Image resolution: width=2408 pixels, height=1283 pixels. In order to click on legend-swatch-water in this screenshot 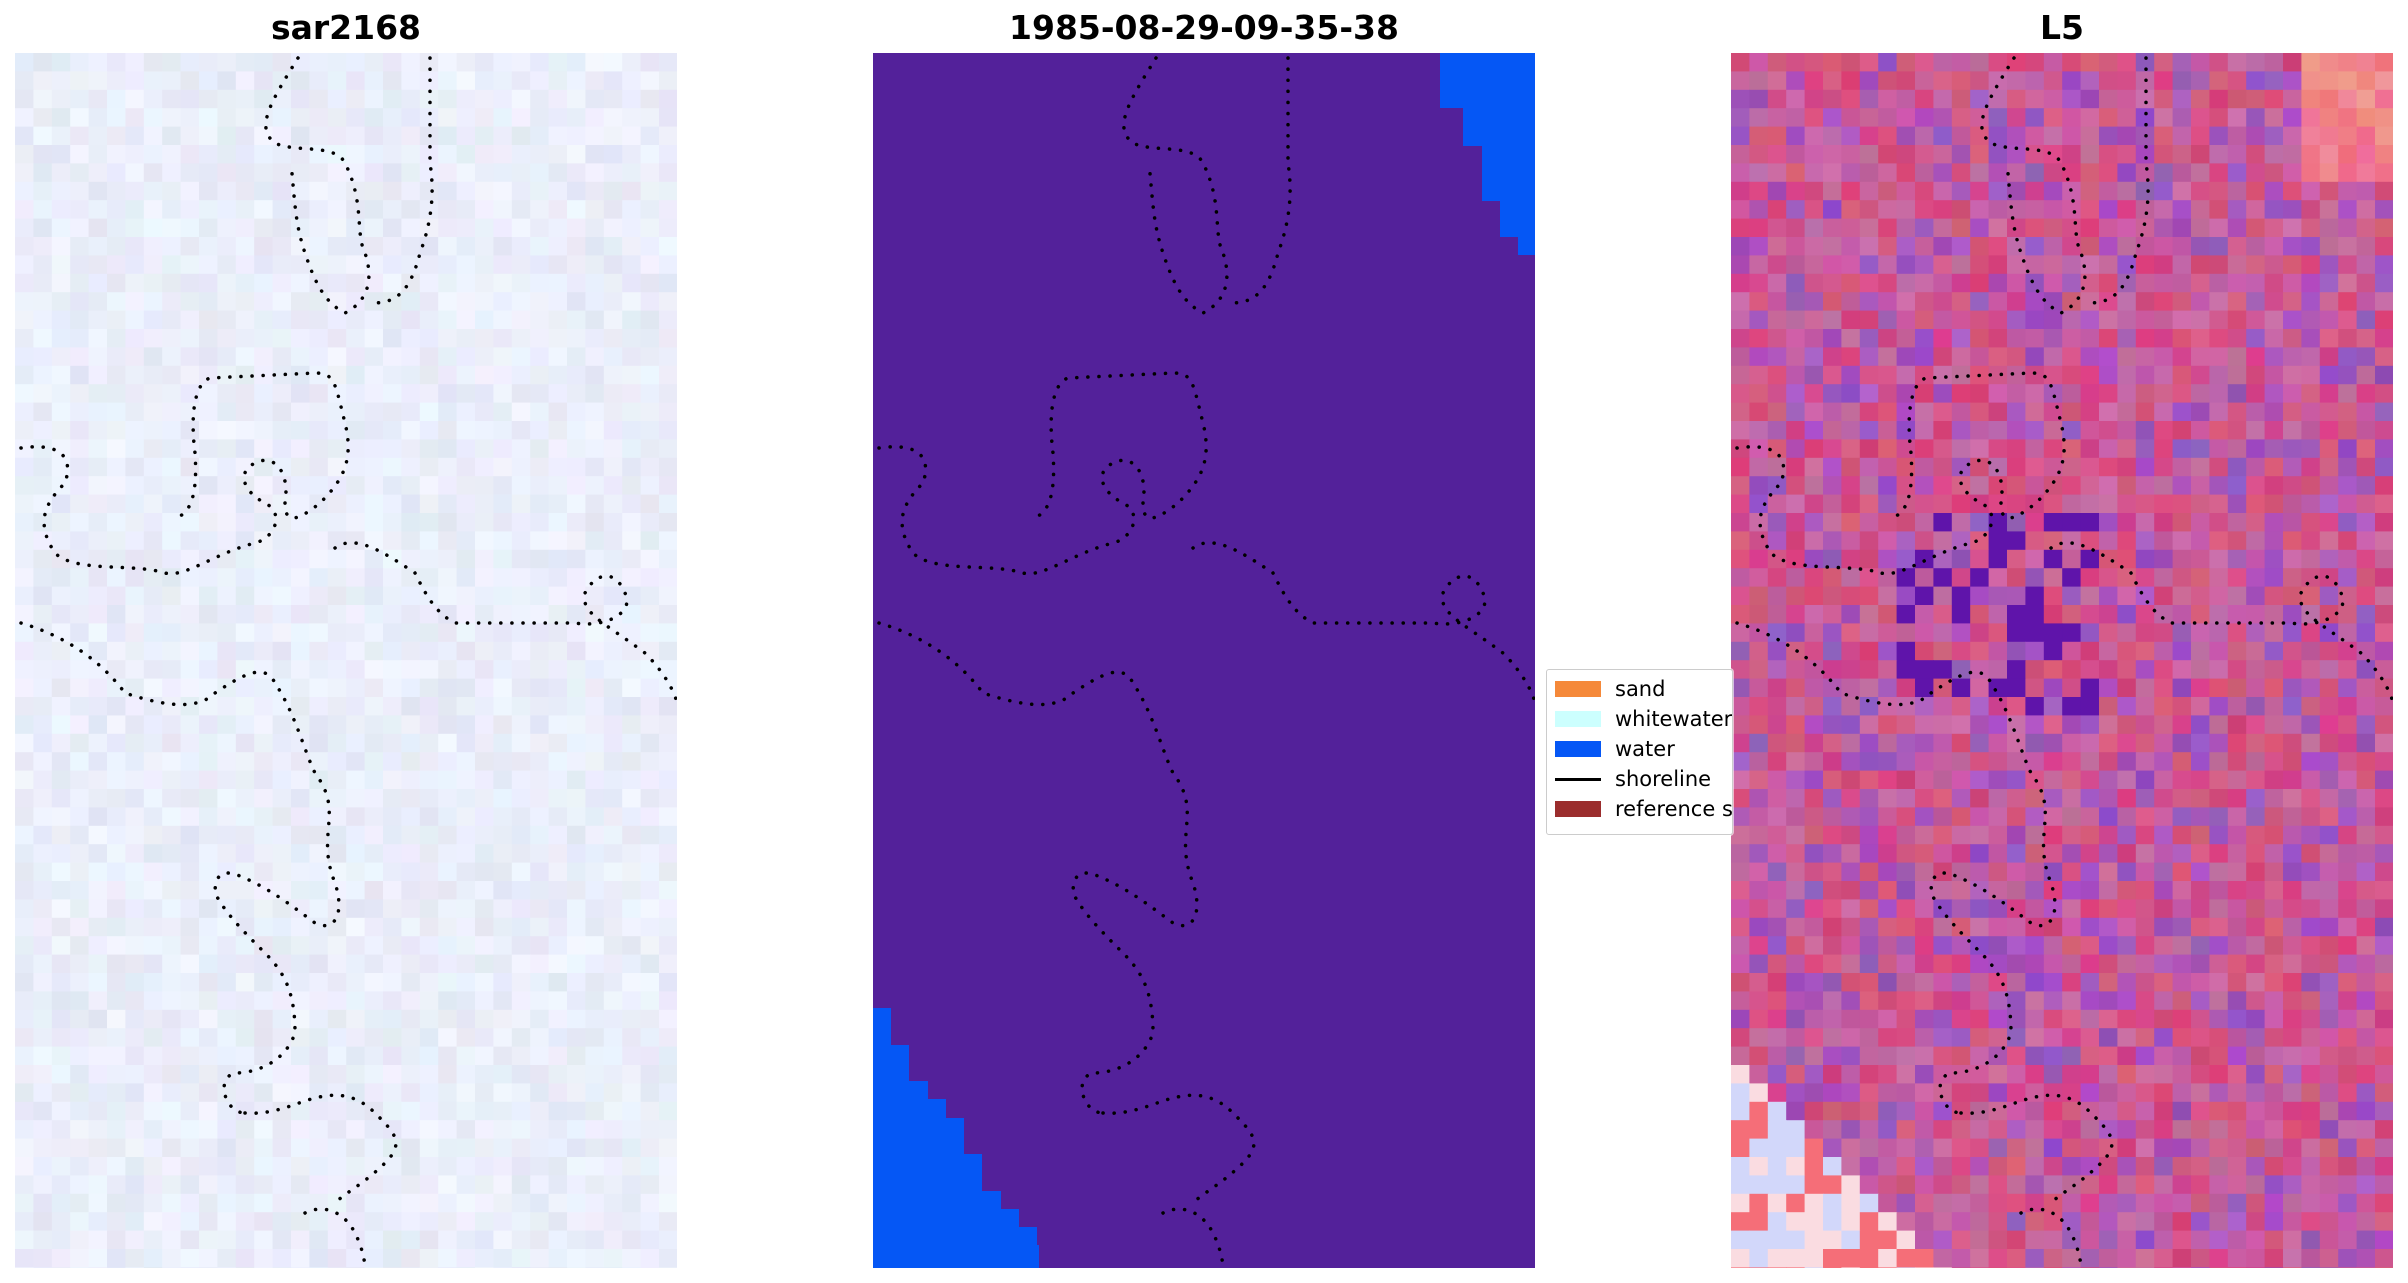, I will do `click(1578, 749)`.